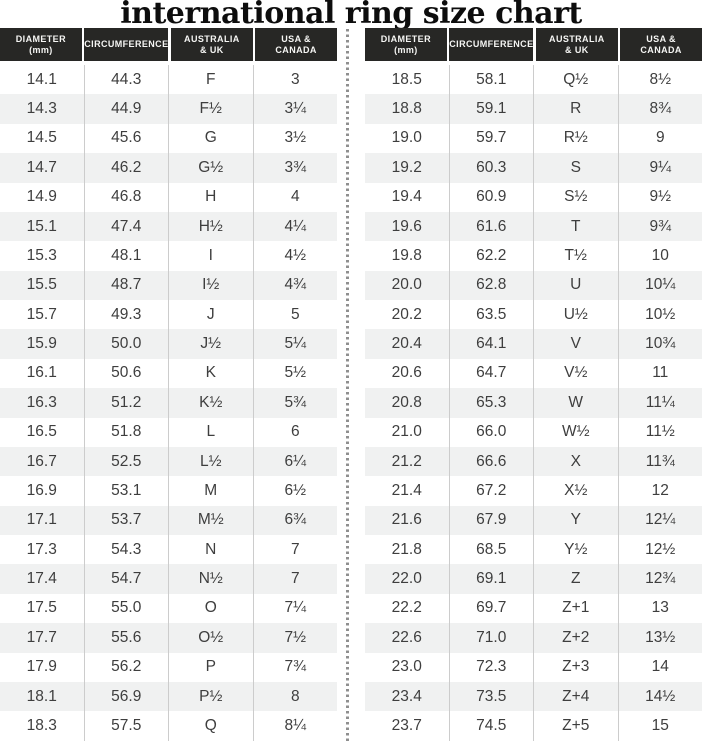 This screenshot has height=747, width=702. What do you see at coordinates (660, 637) in the screenshot?
I see `table-cell: 13½` at bounding box center [660, 637].